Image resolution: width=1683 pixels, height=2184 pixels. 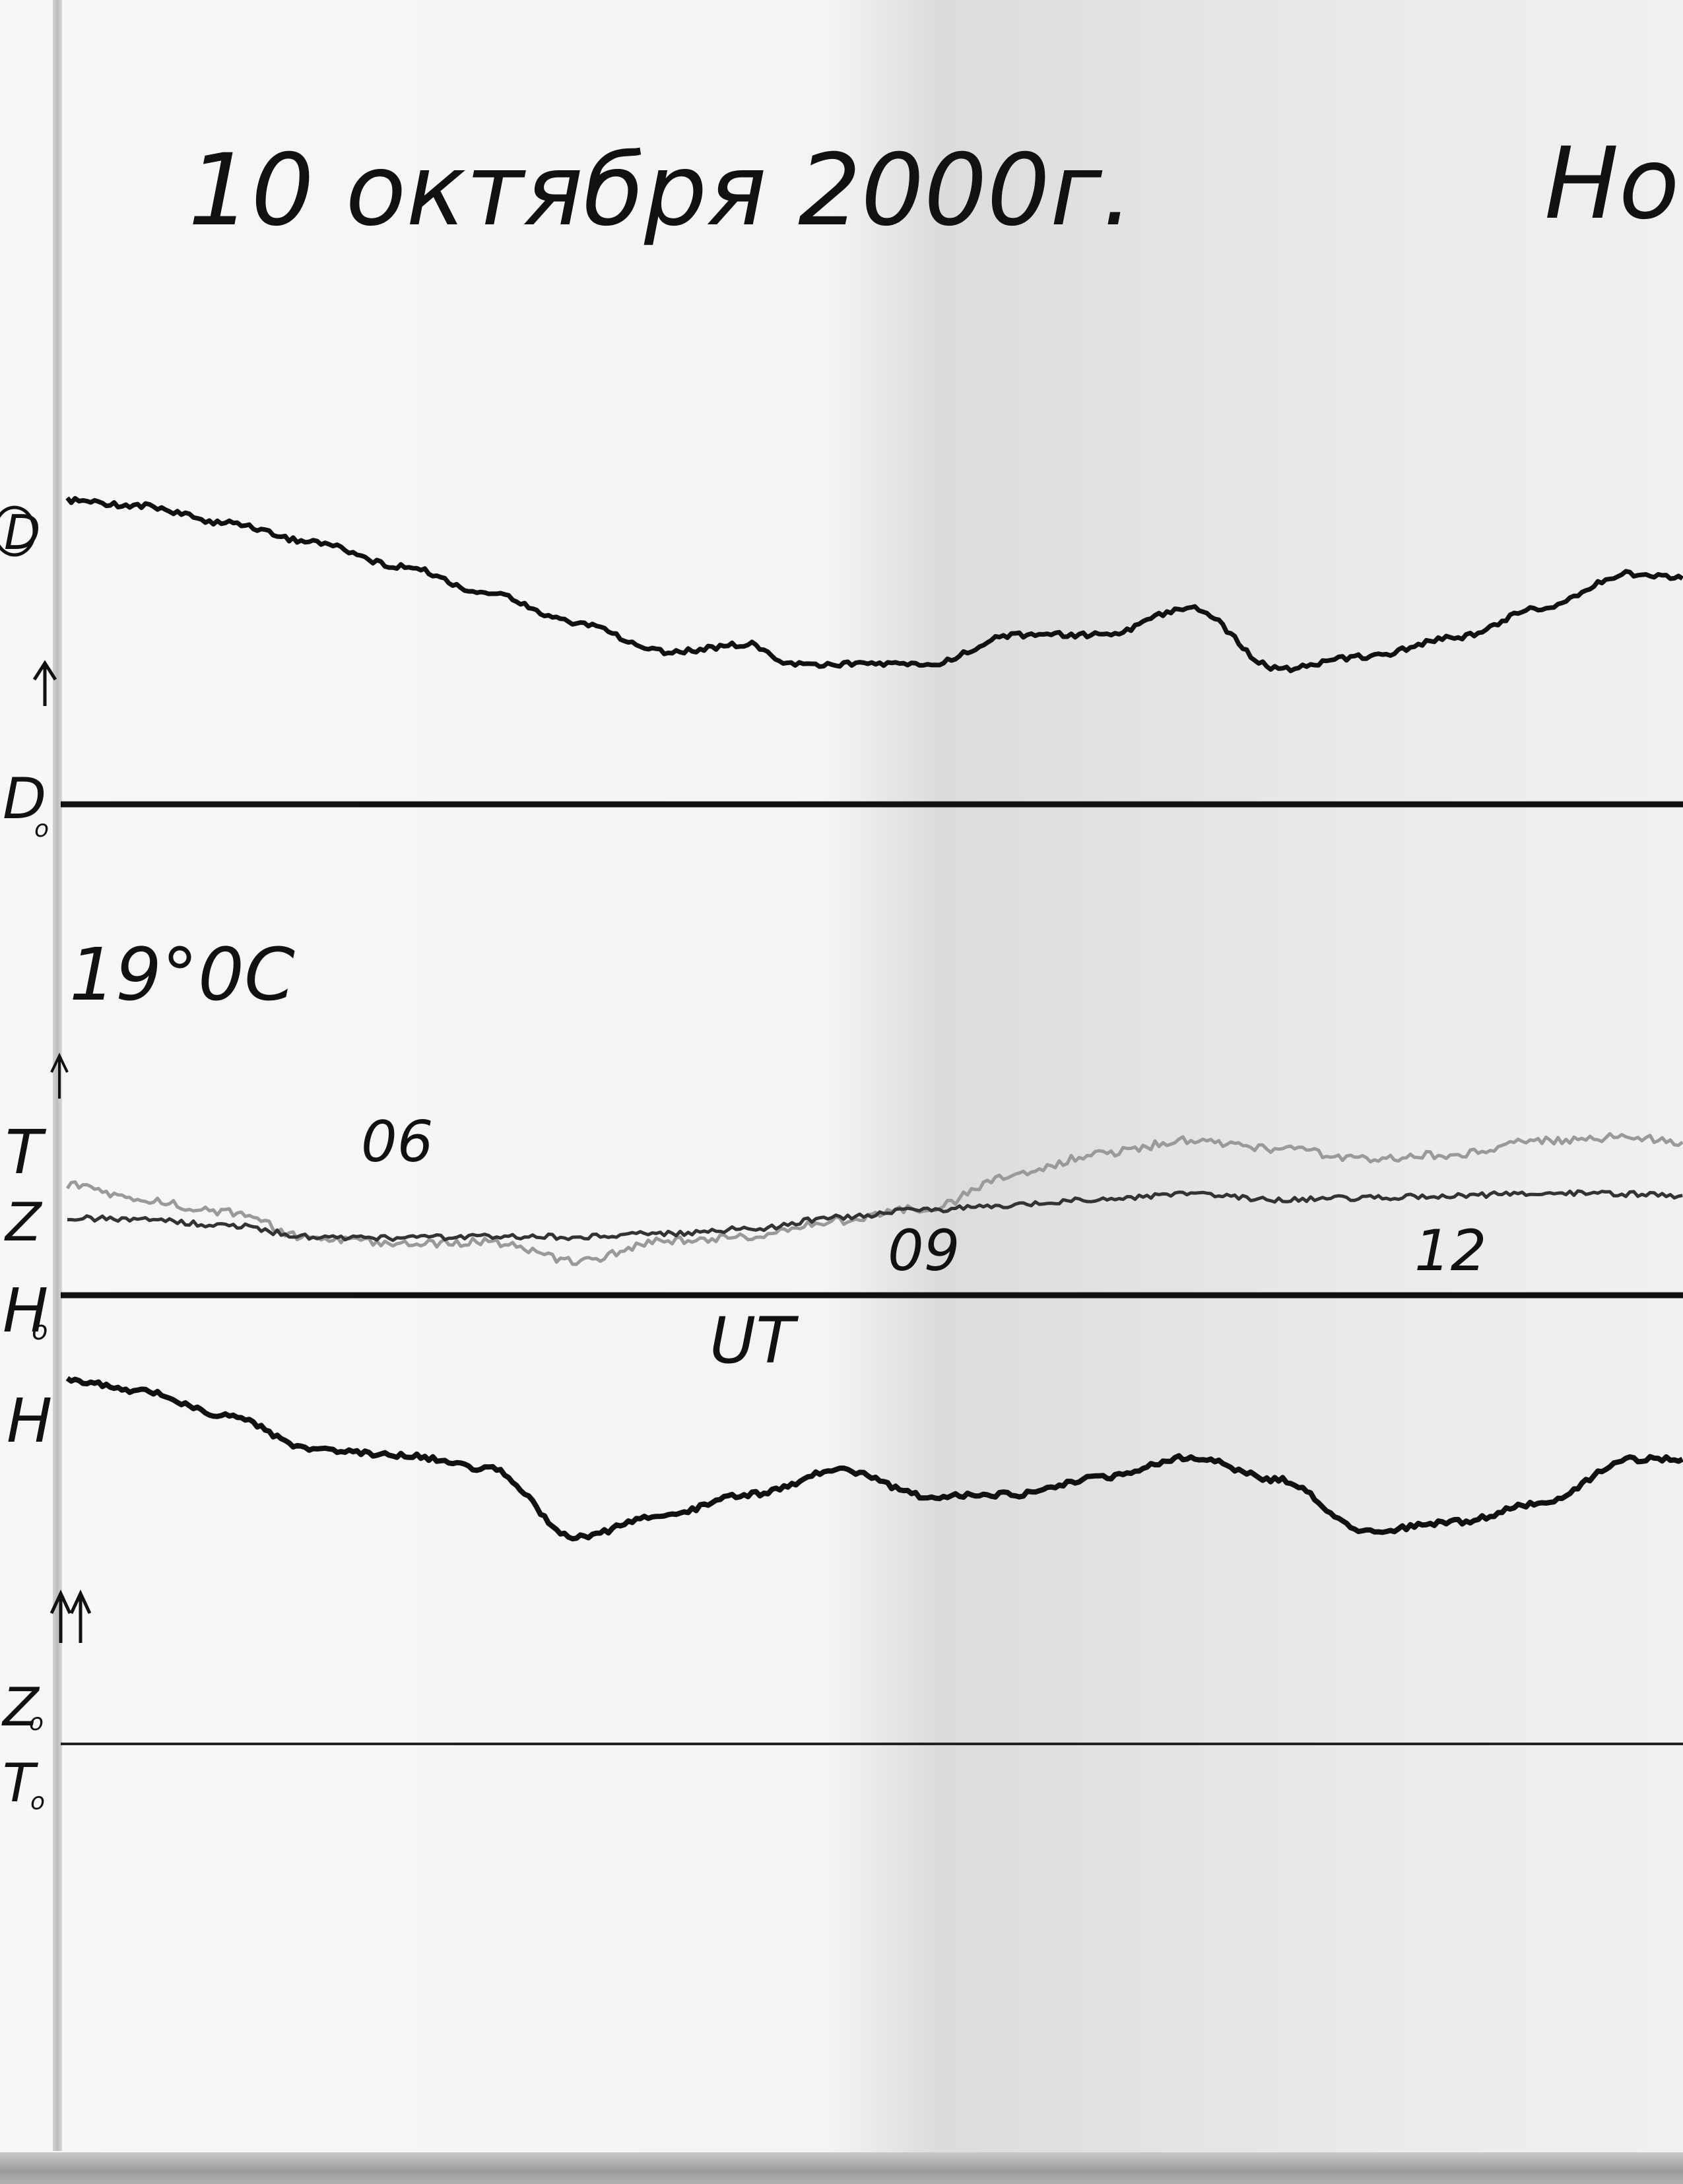 What do you see at coordinates (874, 585) in the screenshot?
I see `trace-d` at bounding box center [874, 585].